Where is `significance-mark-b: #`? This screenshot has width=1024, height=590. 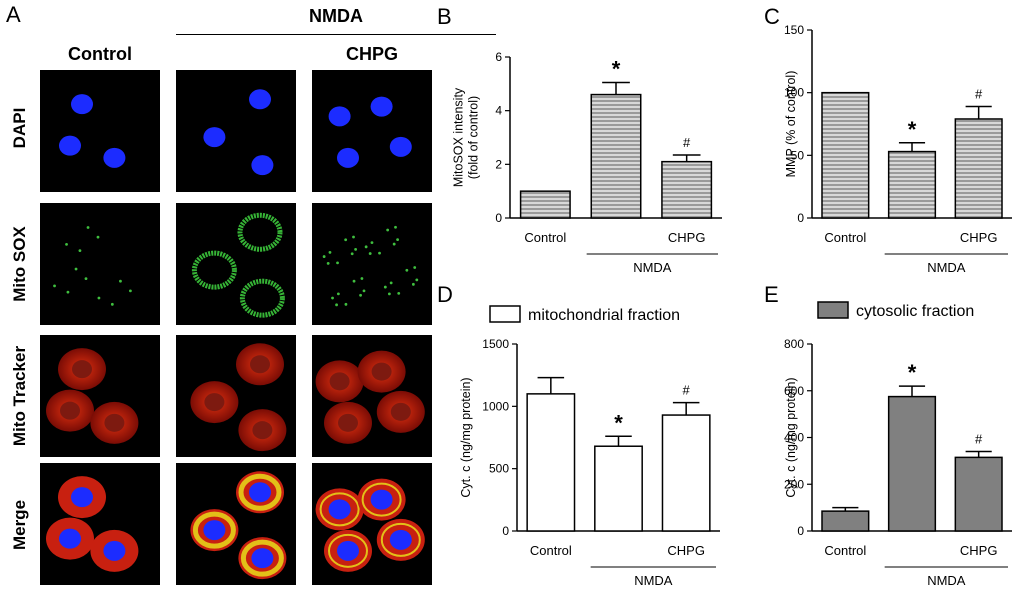
significance-mark-b: # is located at coordinates (687, 142).